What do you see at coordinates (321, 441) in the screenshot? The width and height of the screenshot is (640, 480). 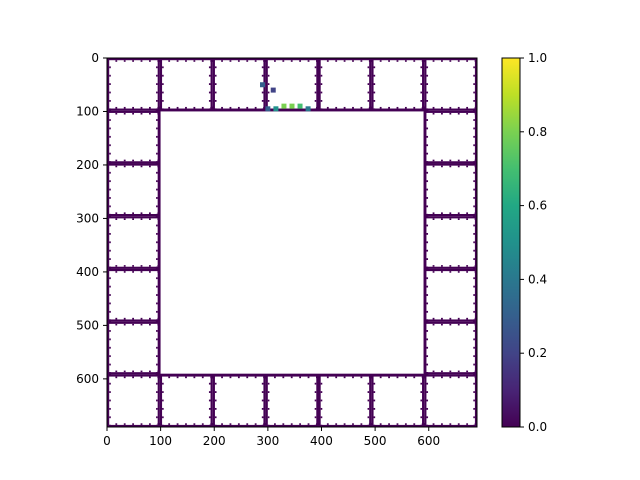 I see `x-tick-label: 400` at bounding box center [321, 441].